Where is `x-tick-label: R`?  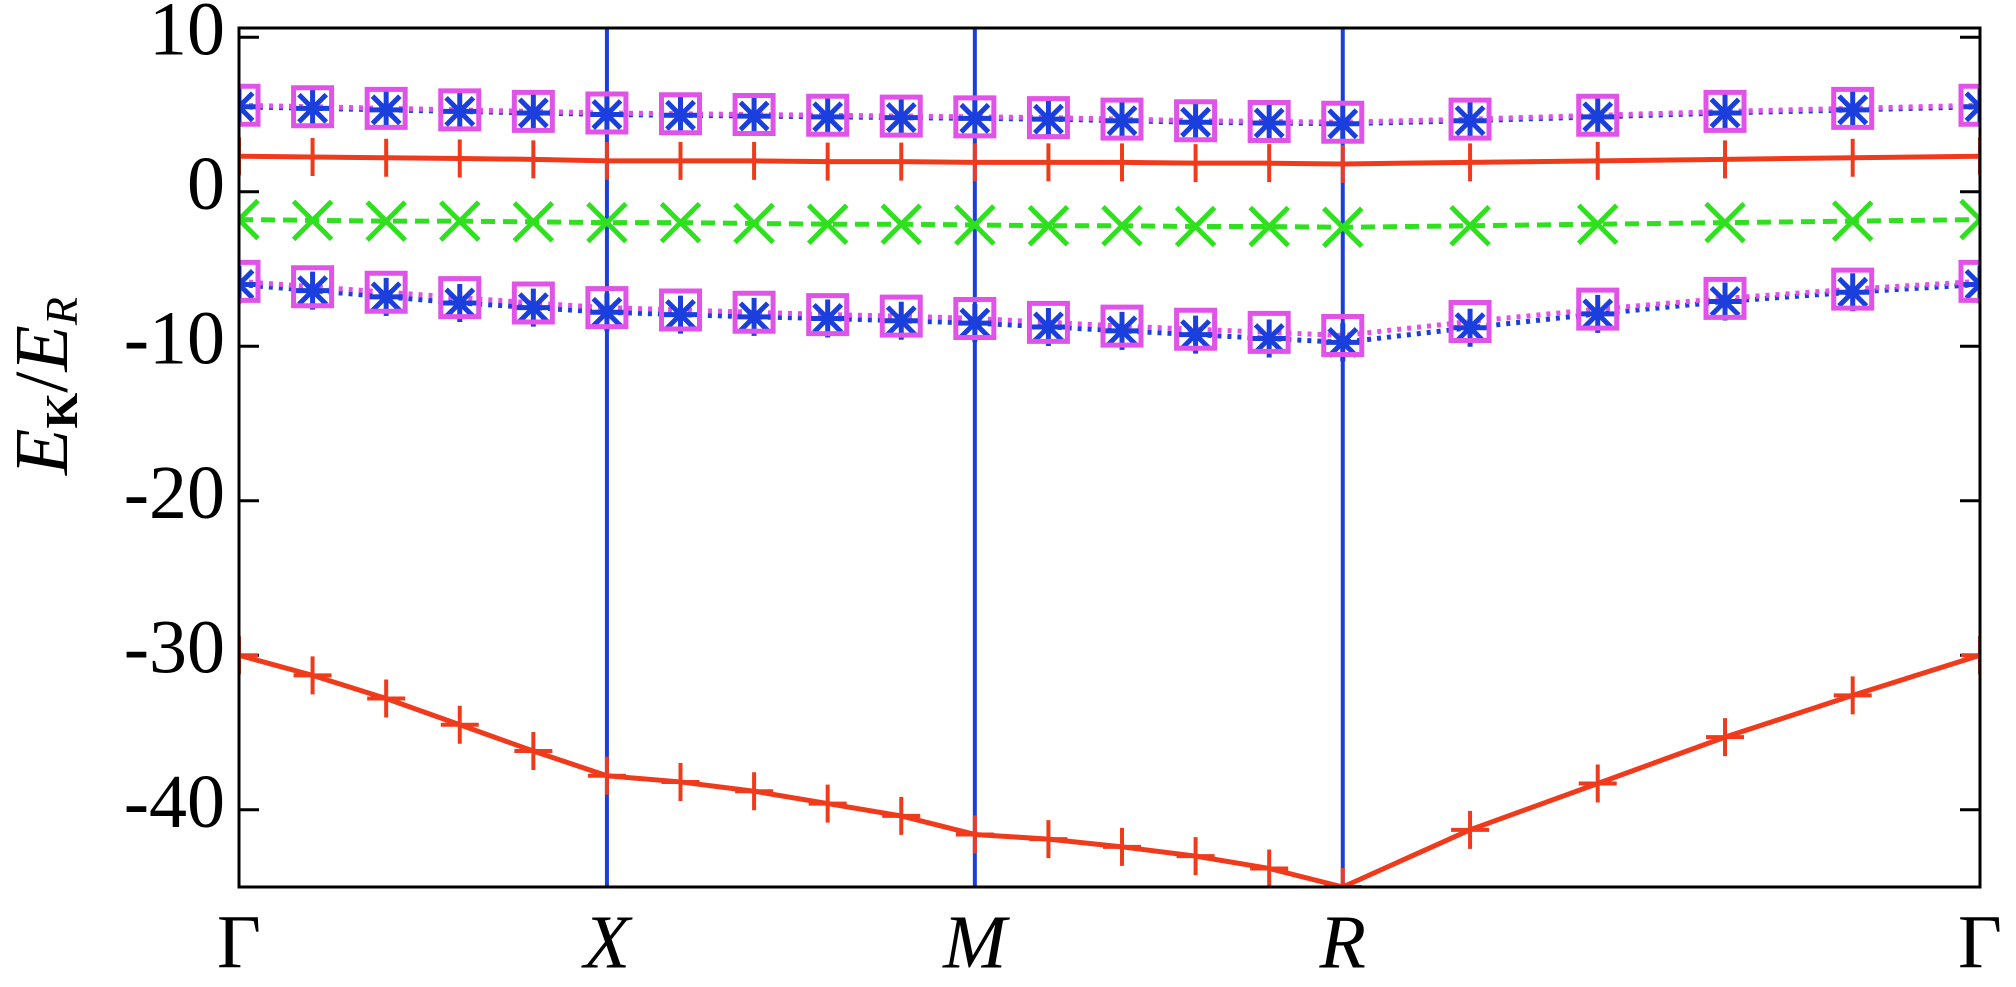 x-tick-label: R is located at coordinates (1342, 942).